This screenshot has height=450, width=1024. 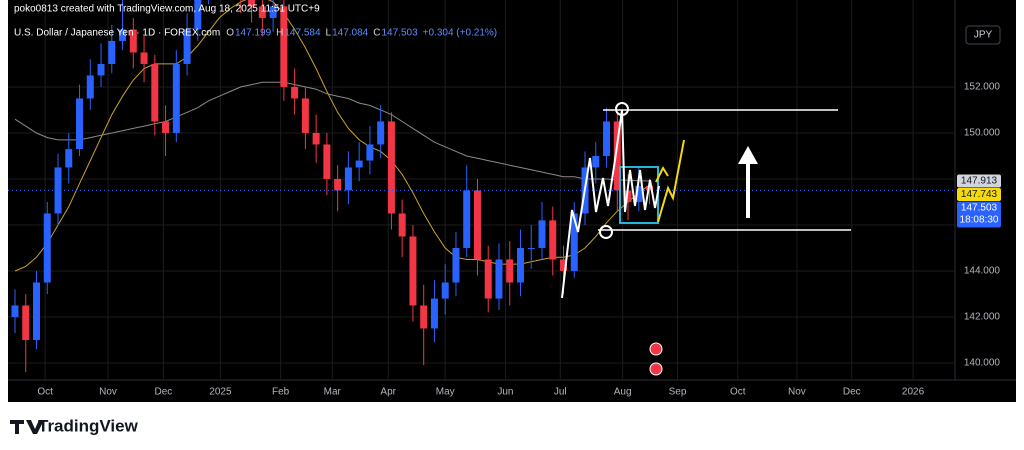 What do you see at coordinates (982, 317) in the screenshot?
I see `y-tick-label: 142.000` at bounding box center [982, 317].